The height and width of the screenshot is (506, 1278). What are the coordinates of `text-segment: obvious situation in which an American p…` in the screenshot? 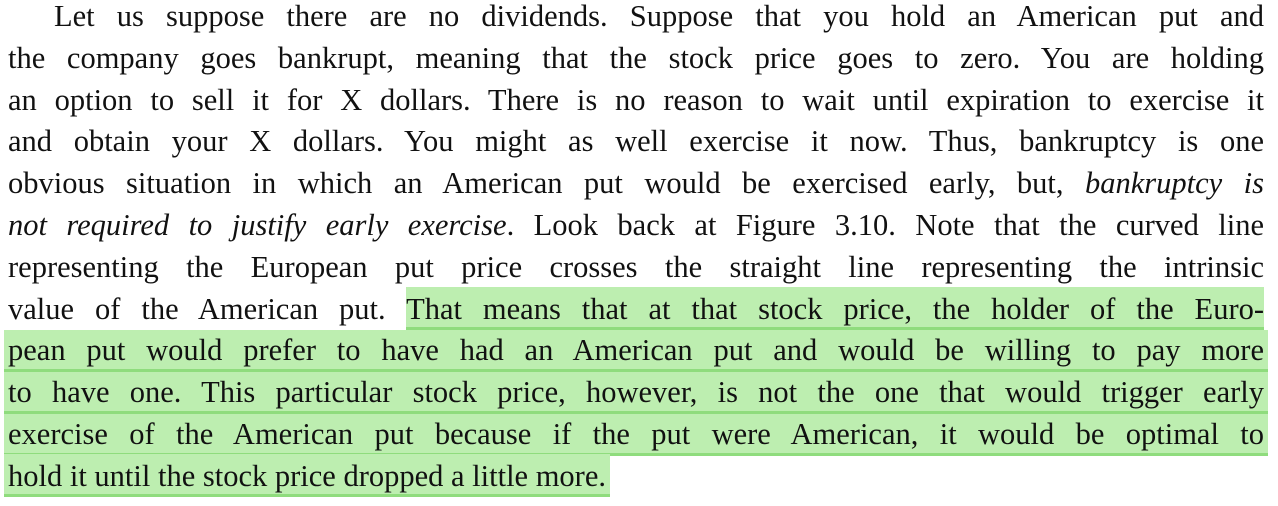 It's located at (546, 183).